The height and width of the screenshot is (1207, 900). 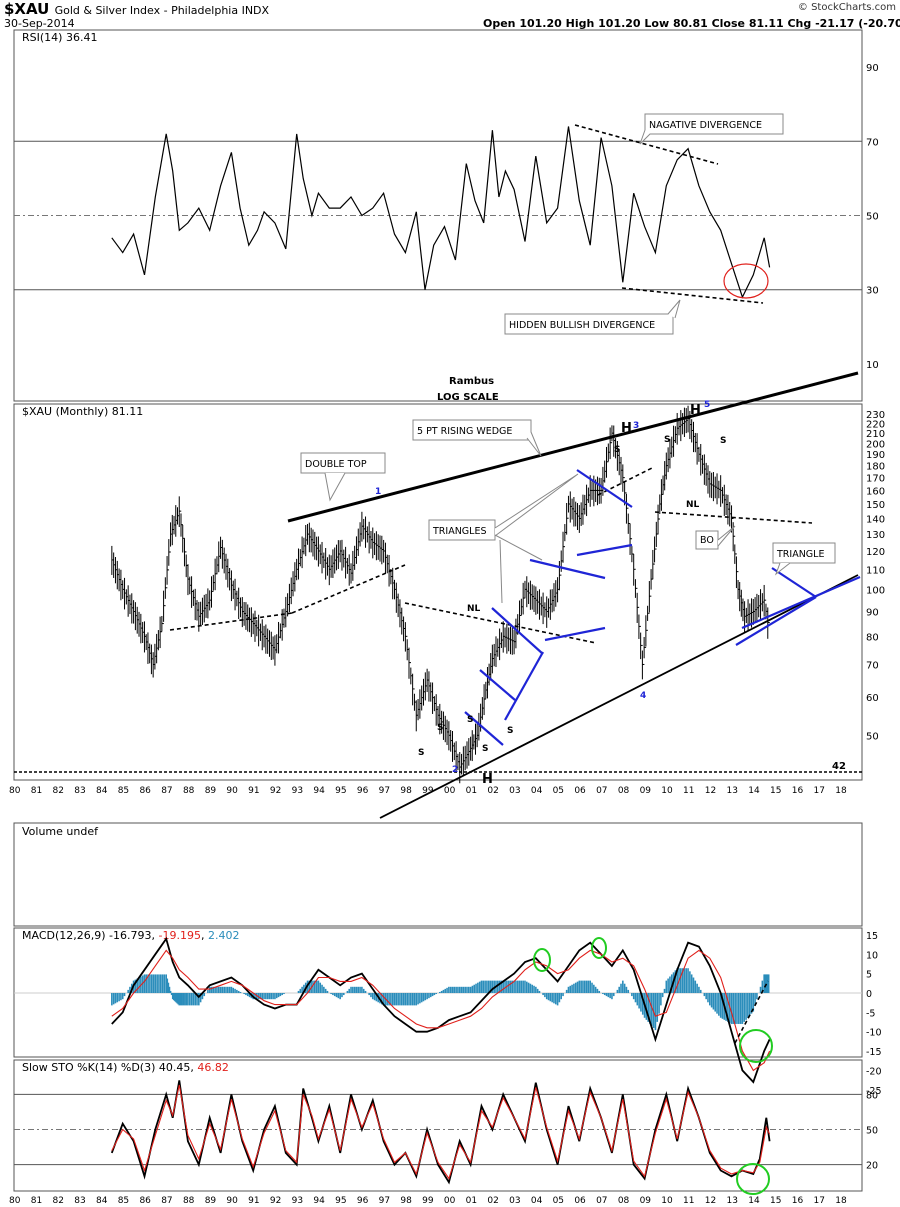 I want to click on stockcharts-credit: © StockCharts.com, so click(x=846, y=7).